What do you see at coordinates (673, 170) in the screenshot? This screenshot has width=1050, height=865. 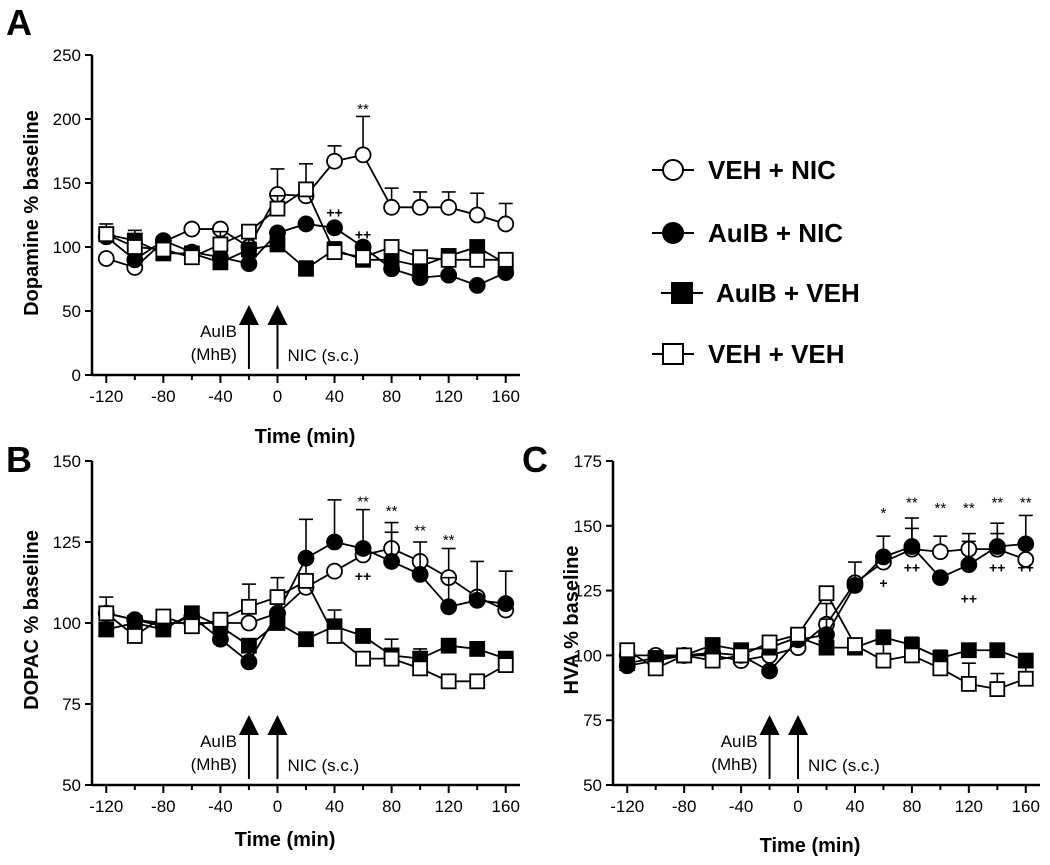 I see `open-circle-icon` at bounding box center [673, 170].